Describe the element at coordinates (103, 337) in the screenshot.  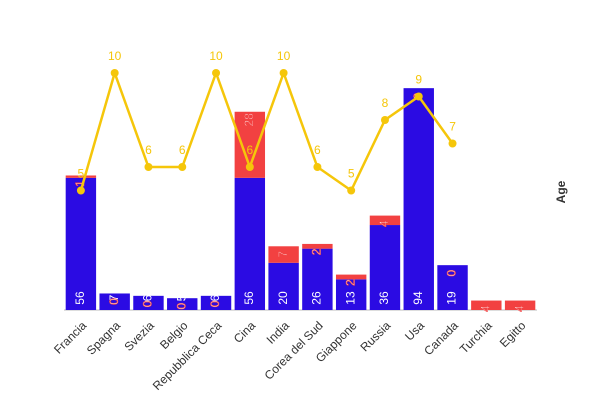
I see `x-tick-label: Spagna` at that location.